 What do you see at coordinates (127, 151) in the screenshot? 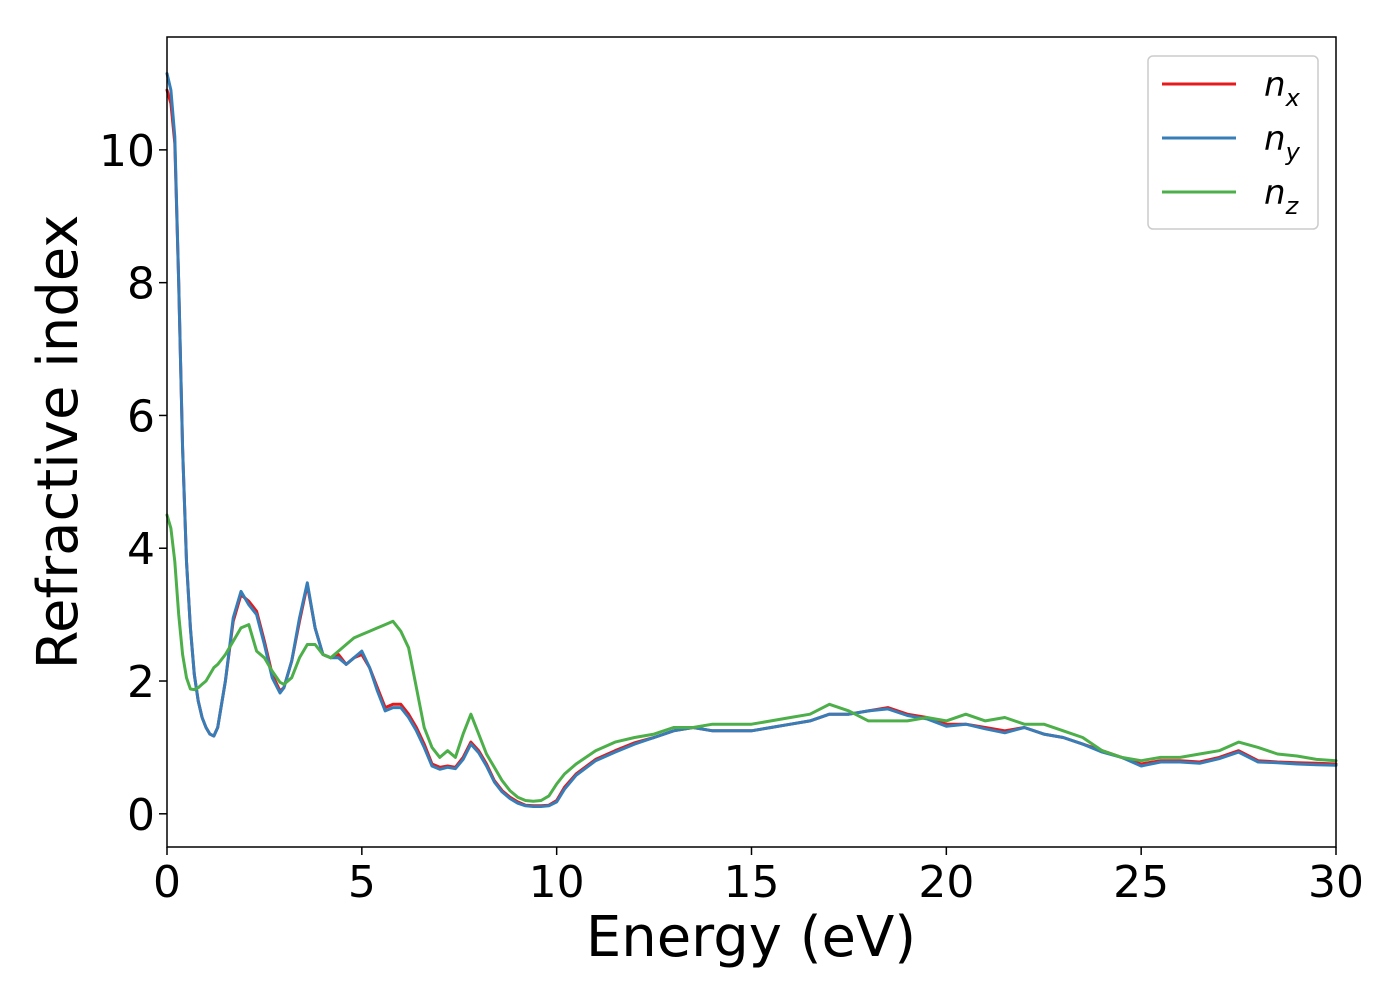
I see `y-tick-label: 10` at bounding box center [127, 151].